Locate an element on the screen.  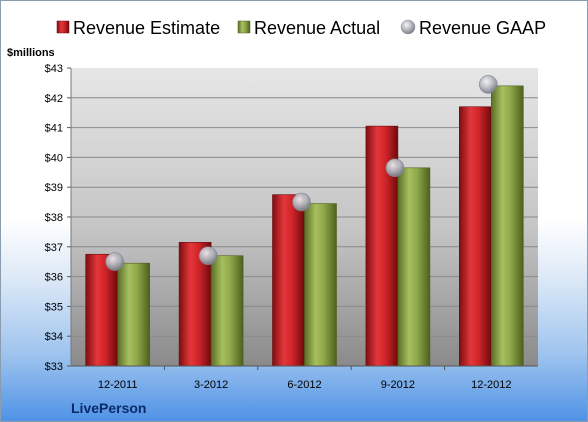
legend-label-revenue-gaap: Revenue GAAP is located at coordinates (482, 28).